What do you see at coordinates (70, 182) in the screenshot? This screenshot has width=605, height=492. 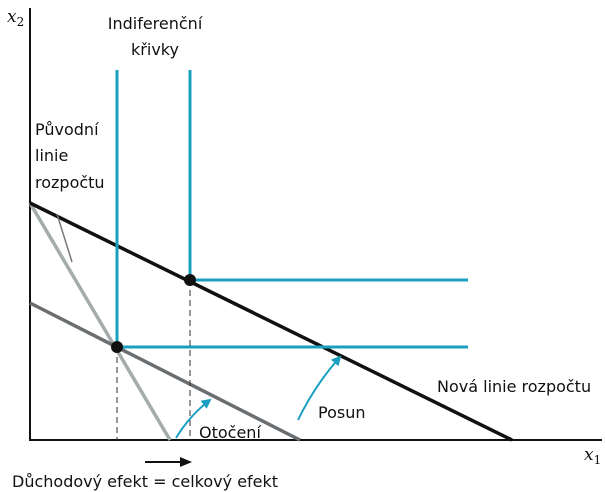 I see `label: rozpočtu` at bounding box center [70, 182].